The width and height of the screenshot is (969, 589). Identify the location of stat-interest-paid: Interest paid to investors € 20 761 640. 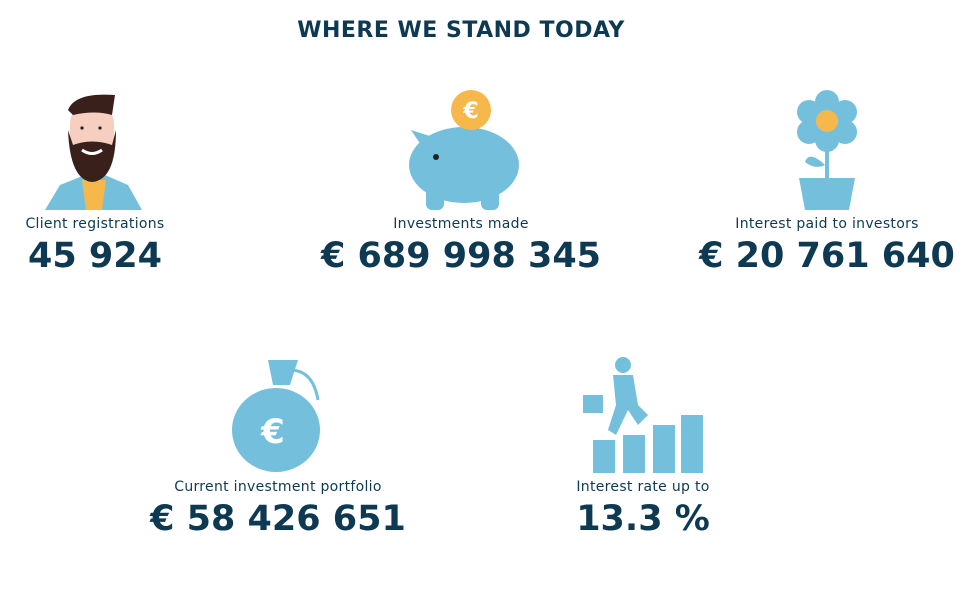
(818, 183).